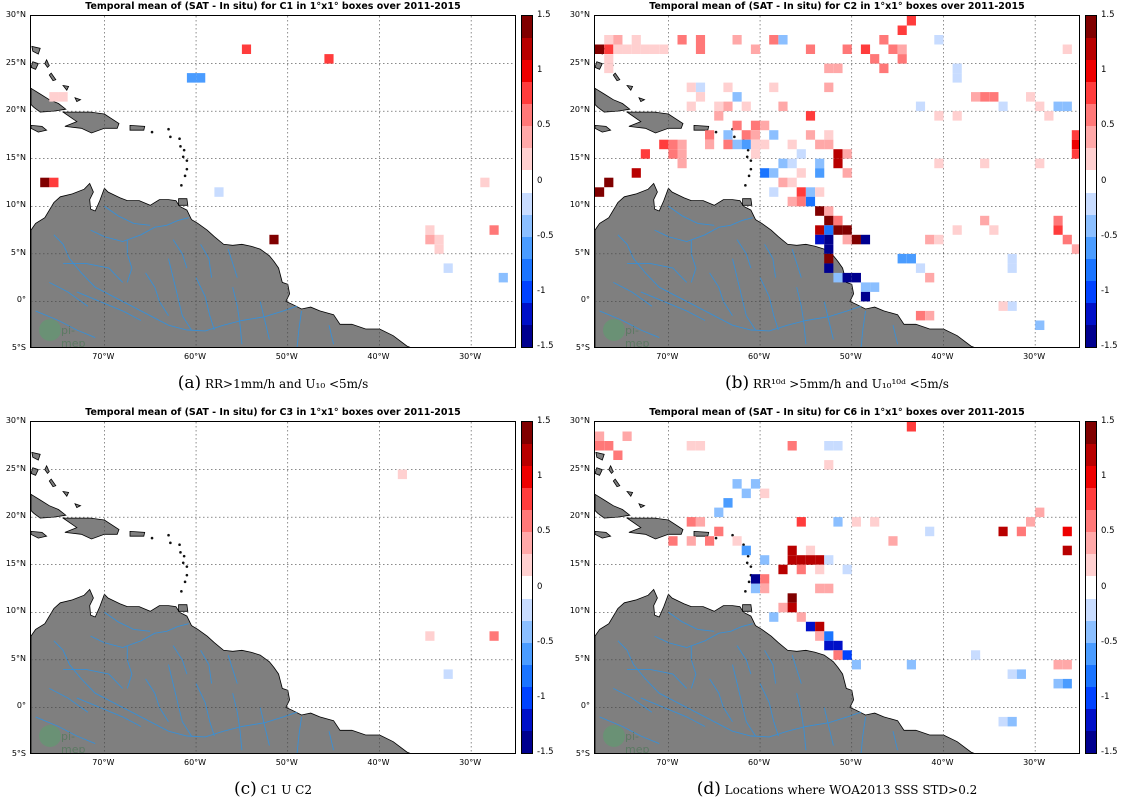 The height and width of the screenshot is (812, 1127). Describe the element at coordinates (942, 356) in the screenshot. I see `lon-tick-label: 40°W` at that location.